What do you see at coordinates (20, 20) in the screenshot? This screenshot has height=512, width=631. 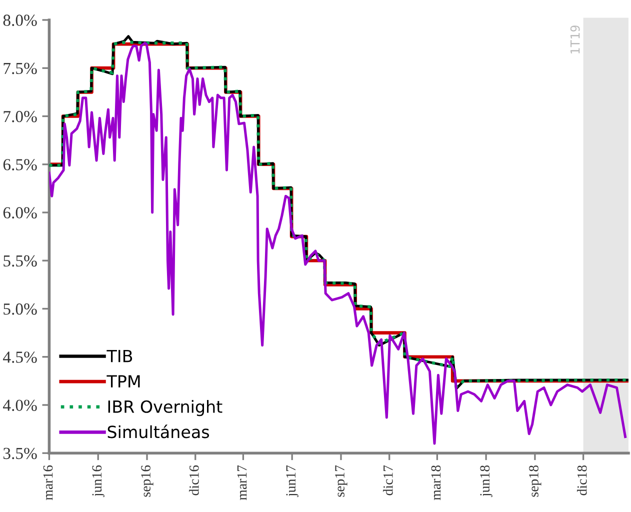 I see `y-tick-label: 8.0%` at bounding box center [20, 20].